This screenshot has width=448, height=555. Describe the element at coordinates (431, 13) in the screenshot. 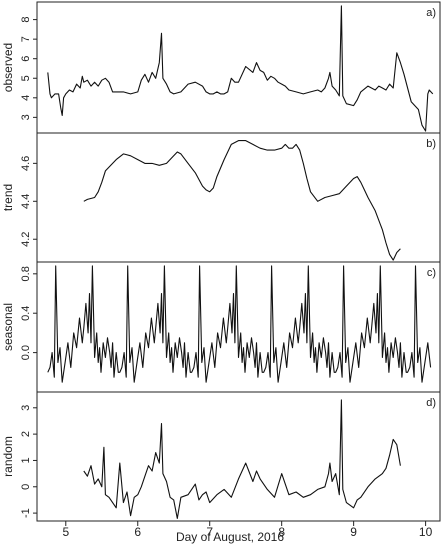

I see `panel-label-observed: a)` at that location.